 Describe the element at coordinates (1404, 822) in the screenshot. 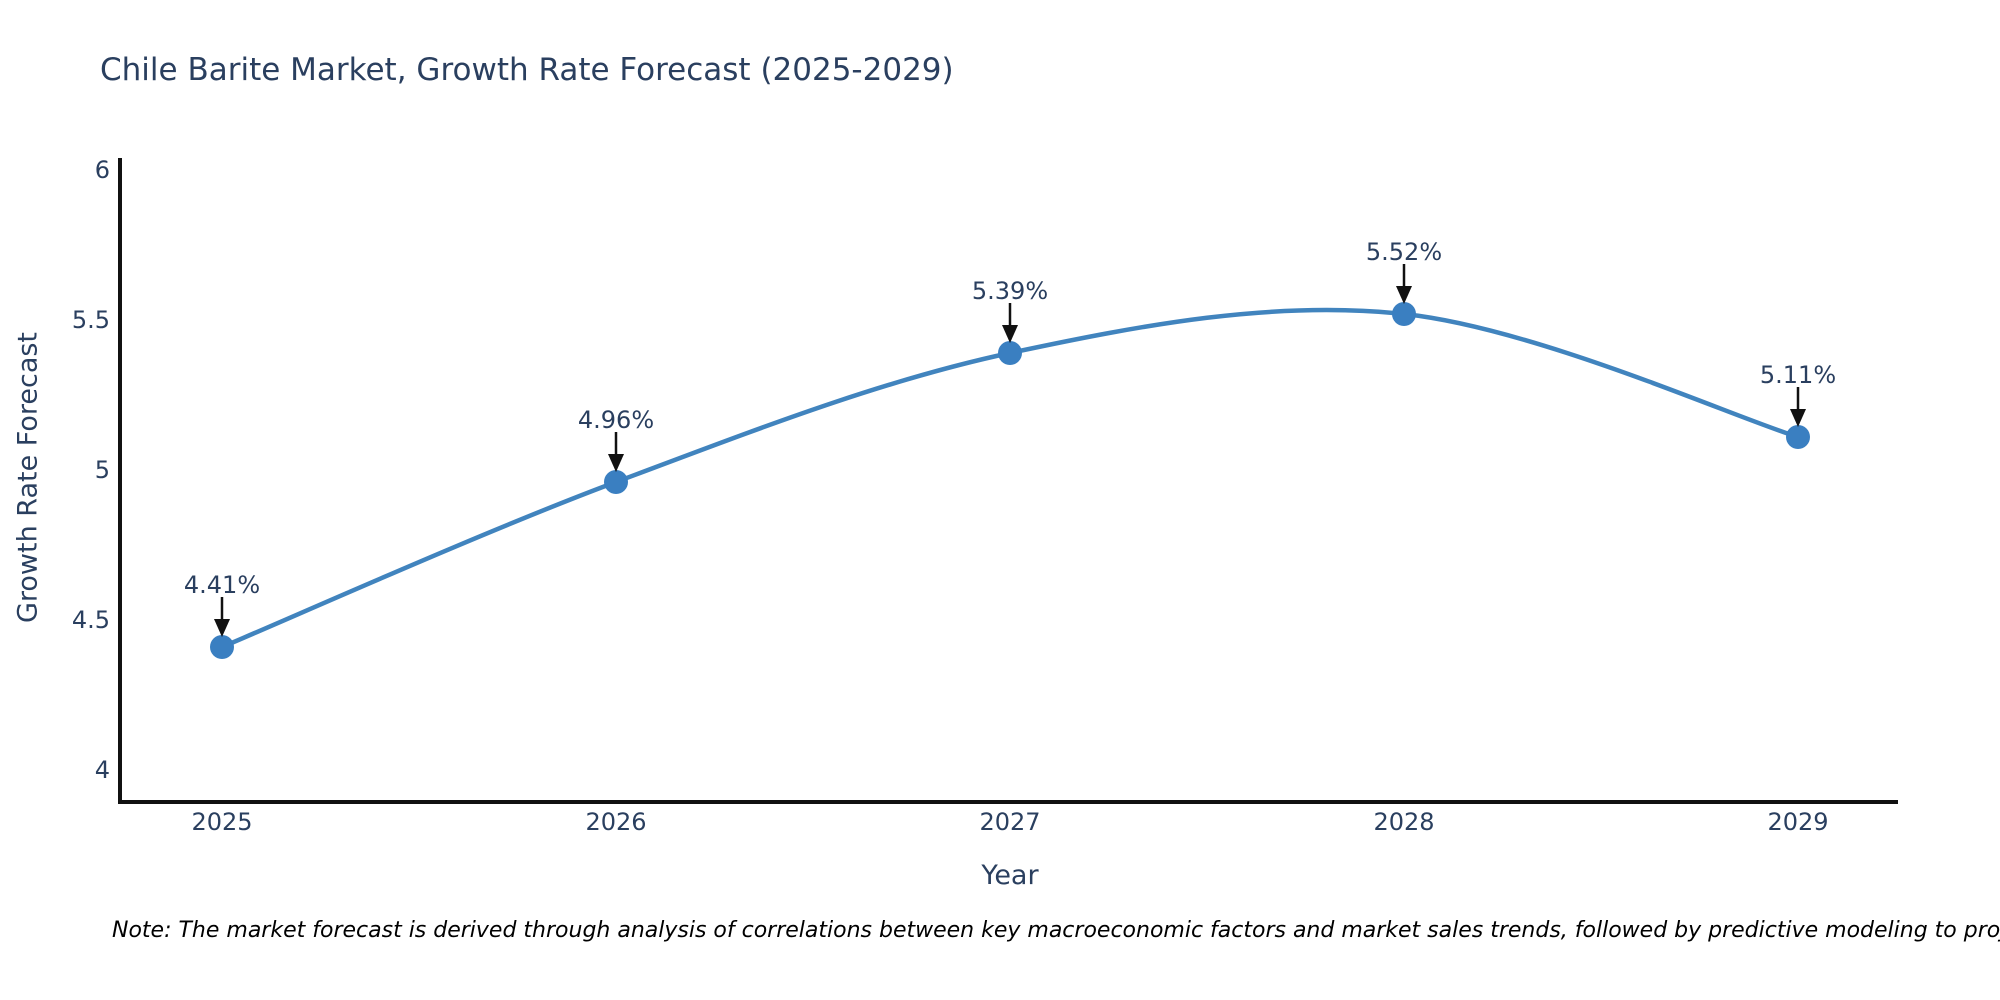

I see `x-tick-label: 2028` at that location.